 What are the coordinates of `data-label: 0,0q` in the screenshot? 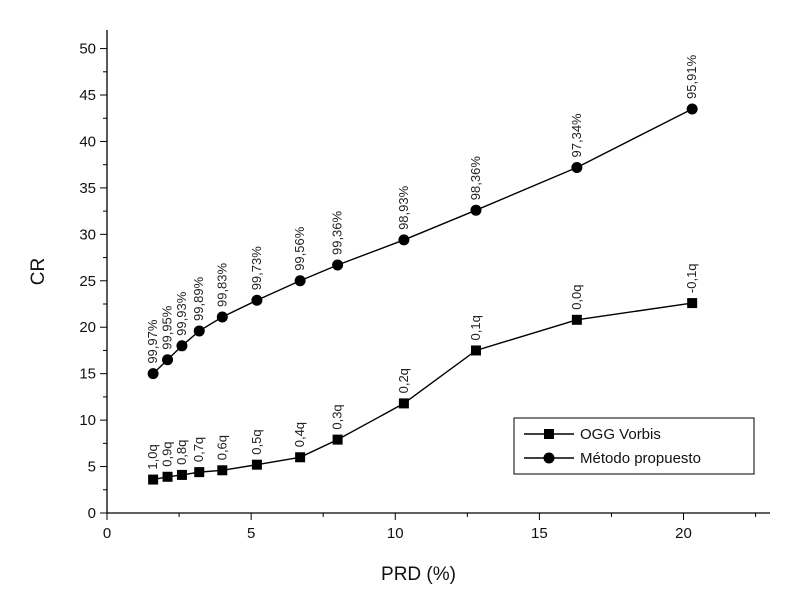 It's located at (576, 296).